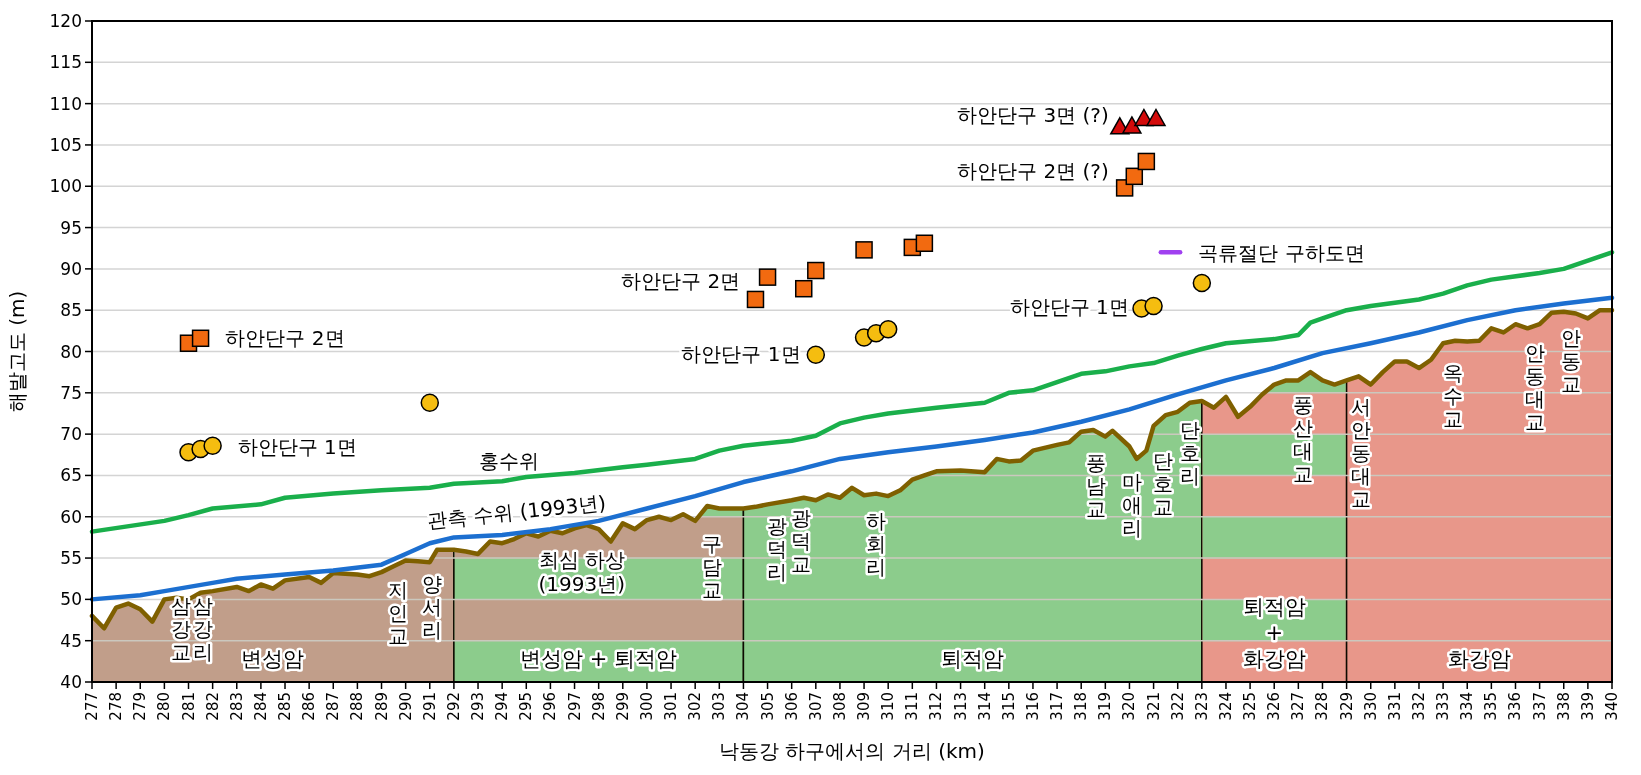 This screenshot has height=775, width=1641. Describe the element at coordinates (71, 682) in the screenshot. I see `y-tick-label: 40` at that location.